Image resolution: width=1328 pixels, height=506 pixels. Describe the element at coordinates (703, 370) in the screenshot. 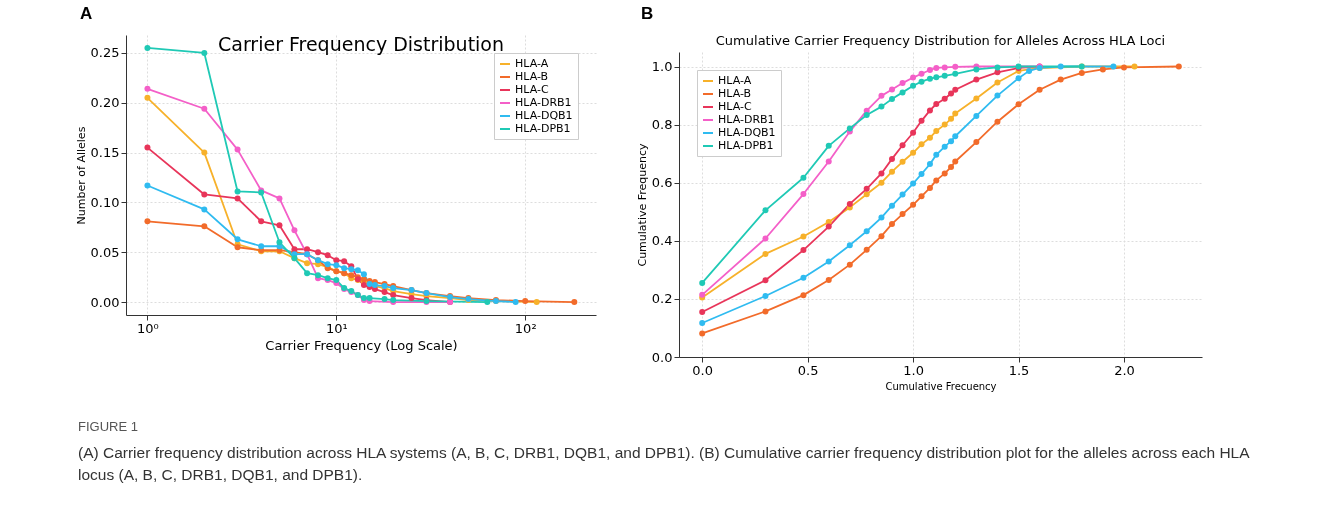

I see `x-tick-label: 0.0` at that location.